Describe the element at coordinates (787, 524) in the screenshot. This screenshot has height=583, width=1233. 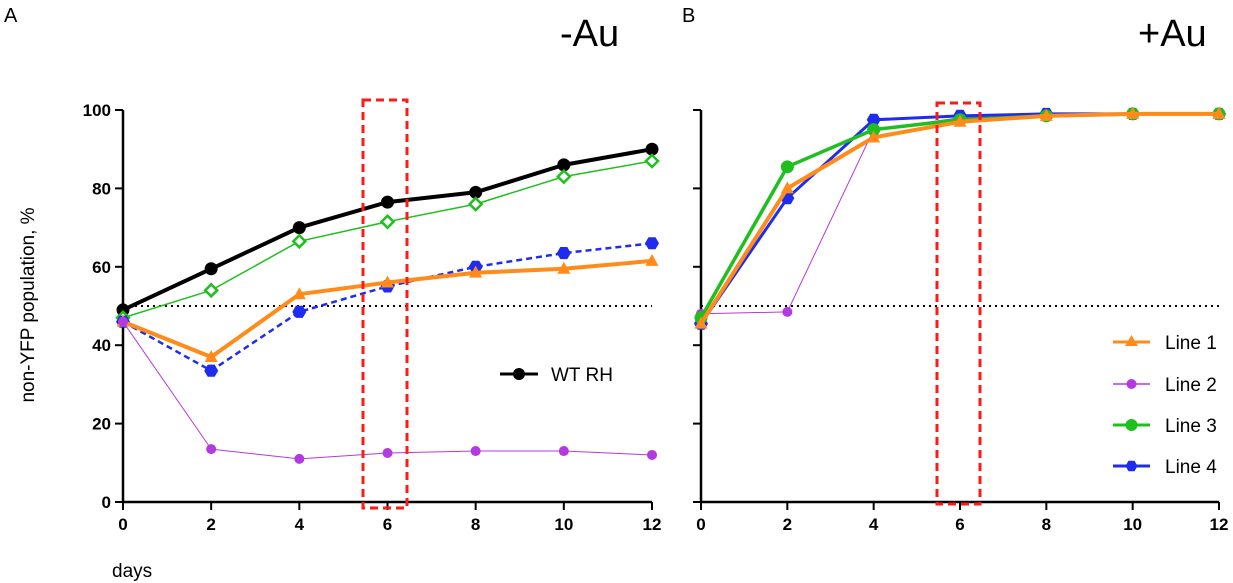
I see `panel-b-x-tick-label: 2` at that location.